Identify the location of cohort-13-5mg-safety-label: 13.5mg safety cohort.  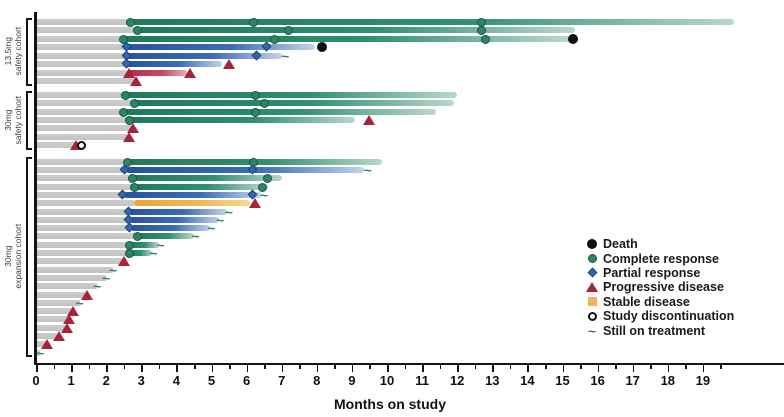
(12, 51).